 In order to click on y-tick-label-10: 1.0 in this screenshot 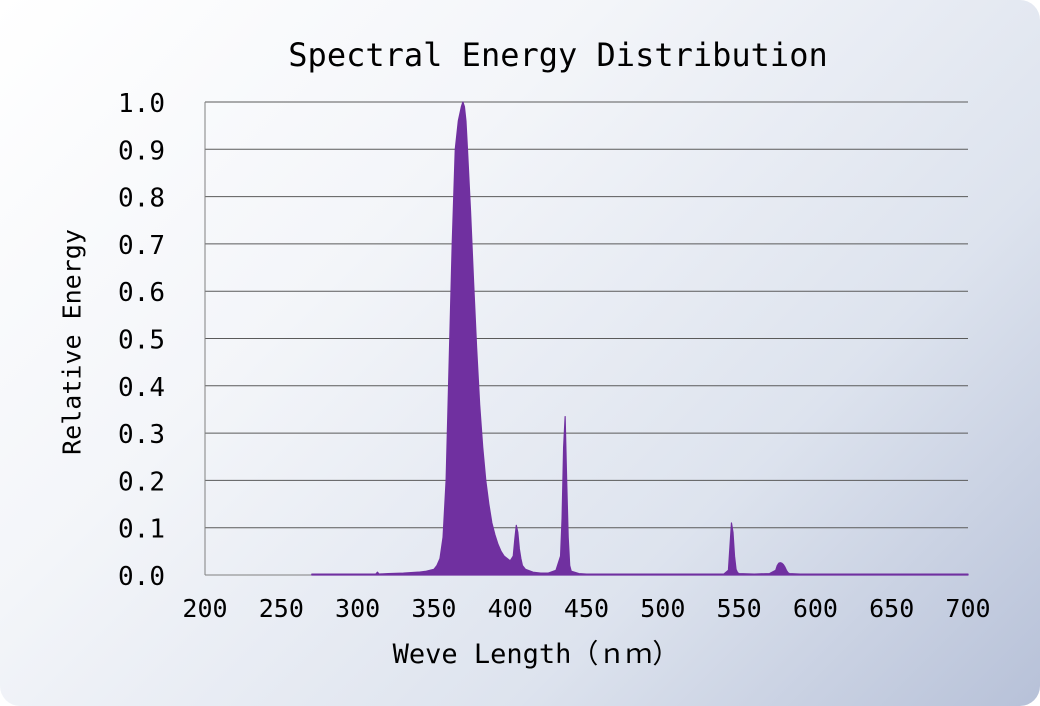, I will do `click(141, 104)`.